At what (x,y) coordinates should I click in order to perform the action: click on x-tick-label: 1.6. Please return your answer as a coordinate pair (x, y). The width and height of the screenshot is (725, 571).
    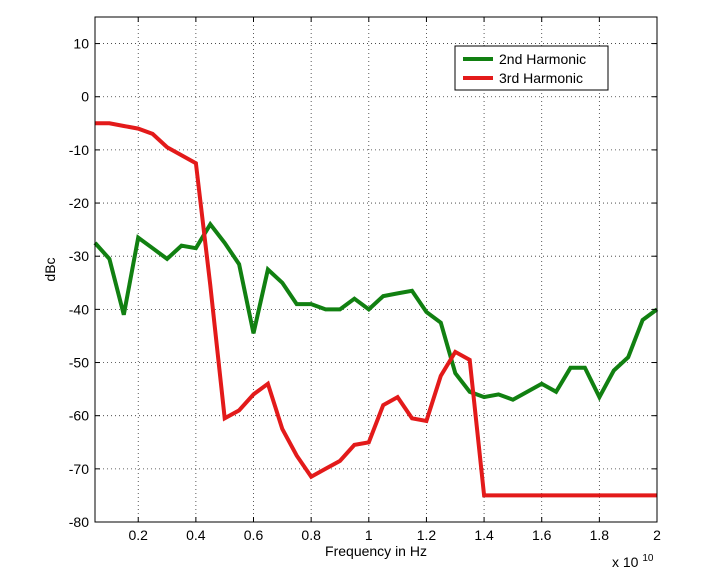
    Looking at the image, I should click on (542, 535).